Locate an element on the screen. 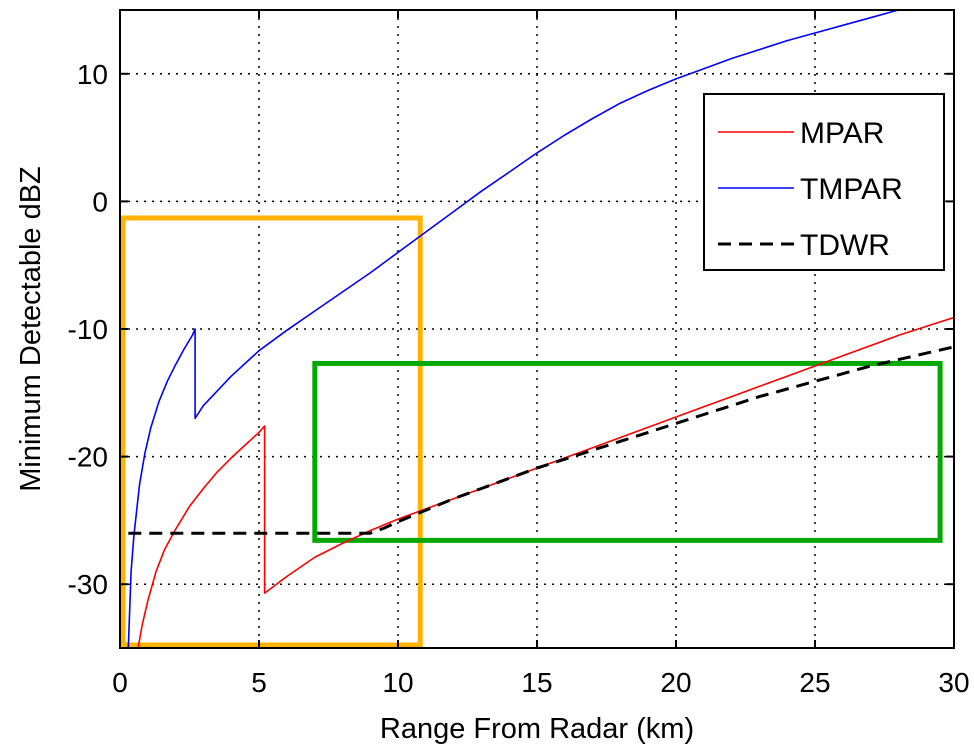 The height and width of the screenshot is (753, 974). legend: MPAR TMPAR TDWR is located at coordinates (824, 182).